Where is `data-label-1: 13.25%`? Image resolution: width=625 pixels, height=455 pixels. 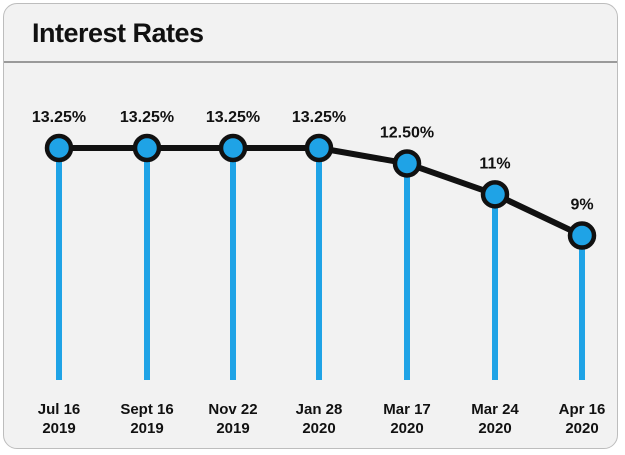
data-label-1: 13.25% is located at coordinates (59, 117).